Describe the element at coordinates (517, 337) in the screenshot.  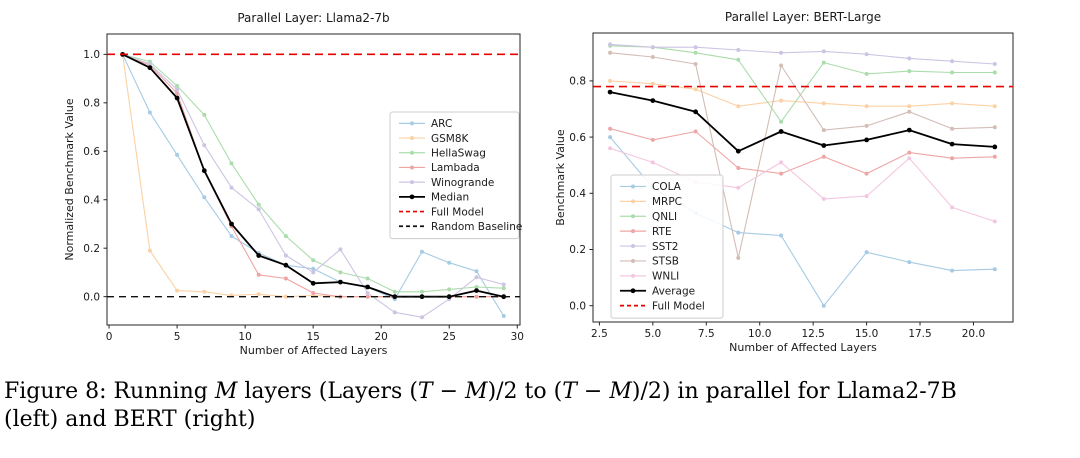
I see `x-tick-label: 30` at that location.